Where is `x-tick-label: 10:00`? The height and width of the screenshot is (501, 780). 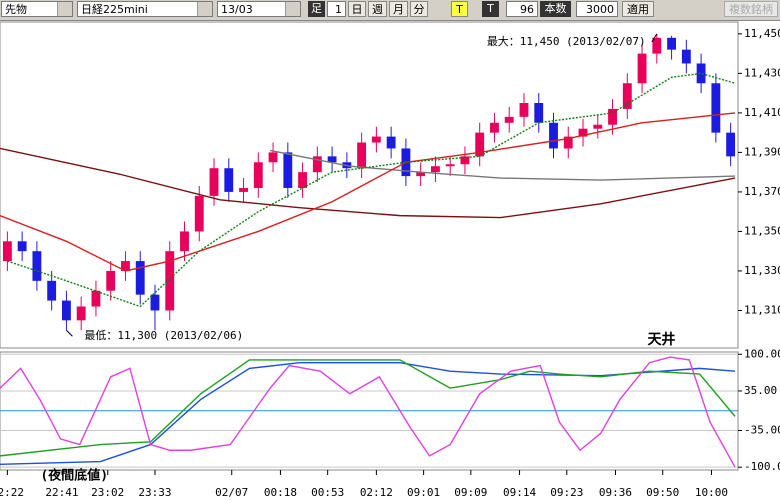
x-tick-label: 10:00 is located at coordinates (711, 492).